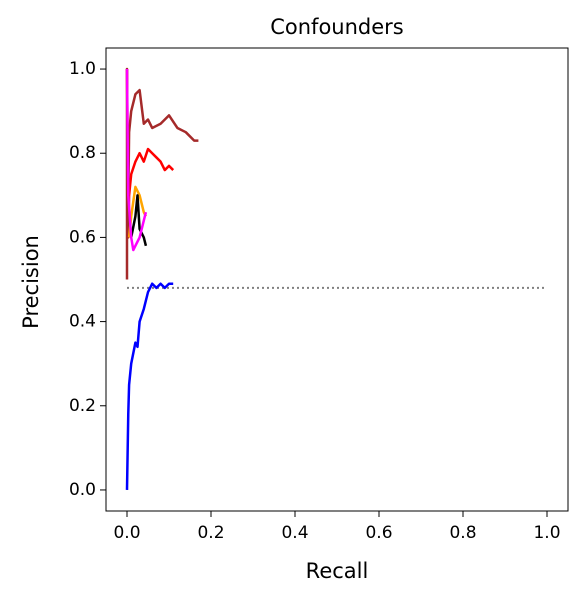 This screenshot has width=586, height=601. I want to click on y-axis-label: Precision, so click(31, 282).